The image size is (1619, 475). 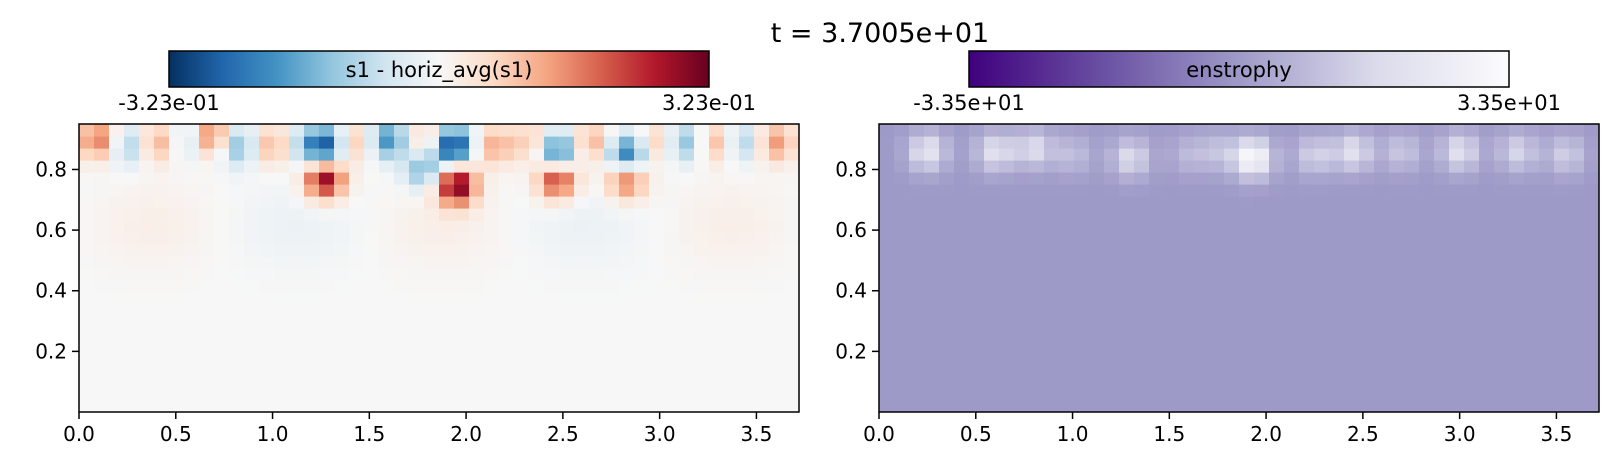 What do you see at coordinates (757, 434) in the screenshot?
I see `x-tick-label: 3.5` at bounding box center [757, 434].